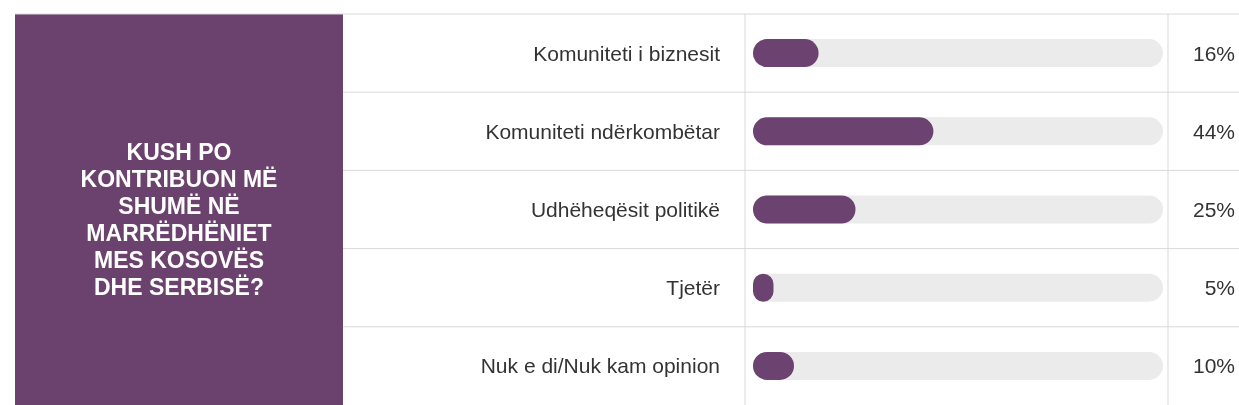 The image size is (1239, 405). Describe the element at coordinates (600, 366) in the screenshot. I see `y-tick-label: Nuk e di/Nuk kam opinion` at that location.